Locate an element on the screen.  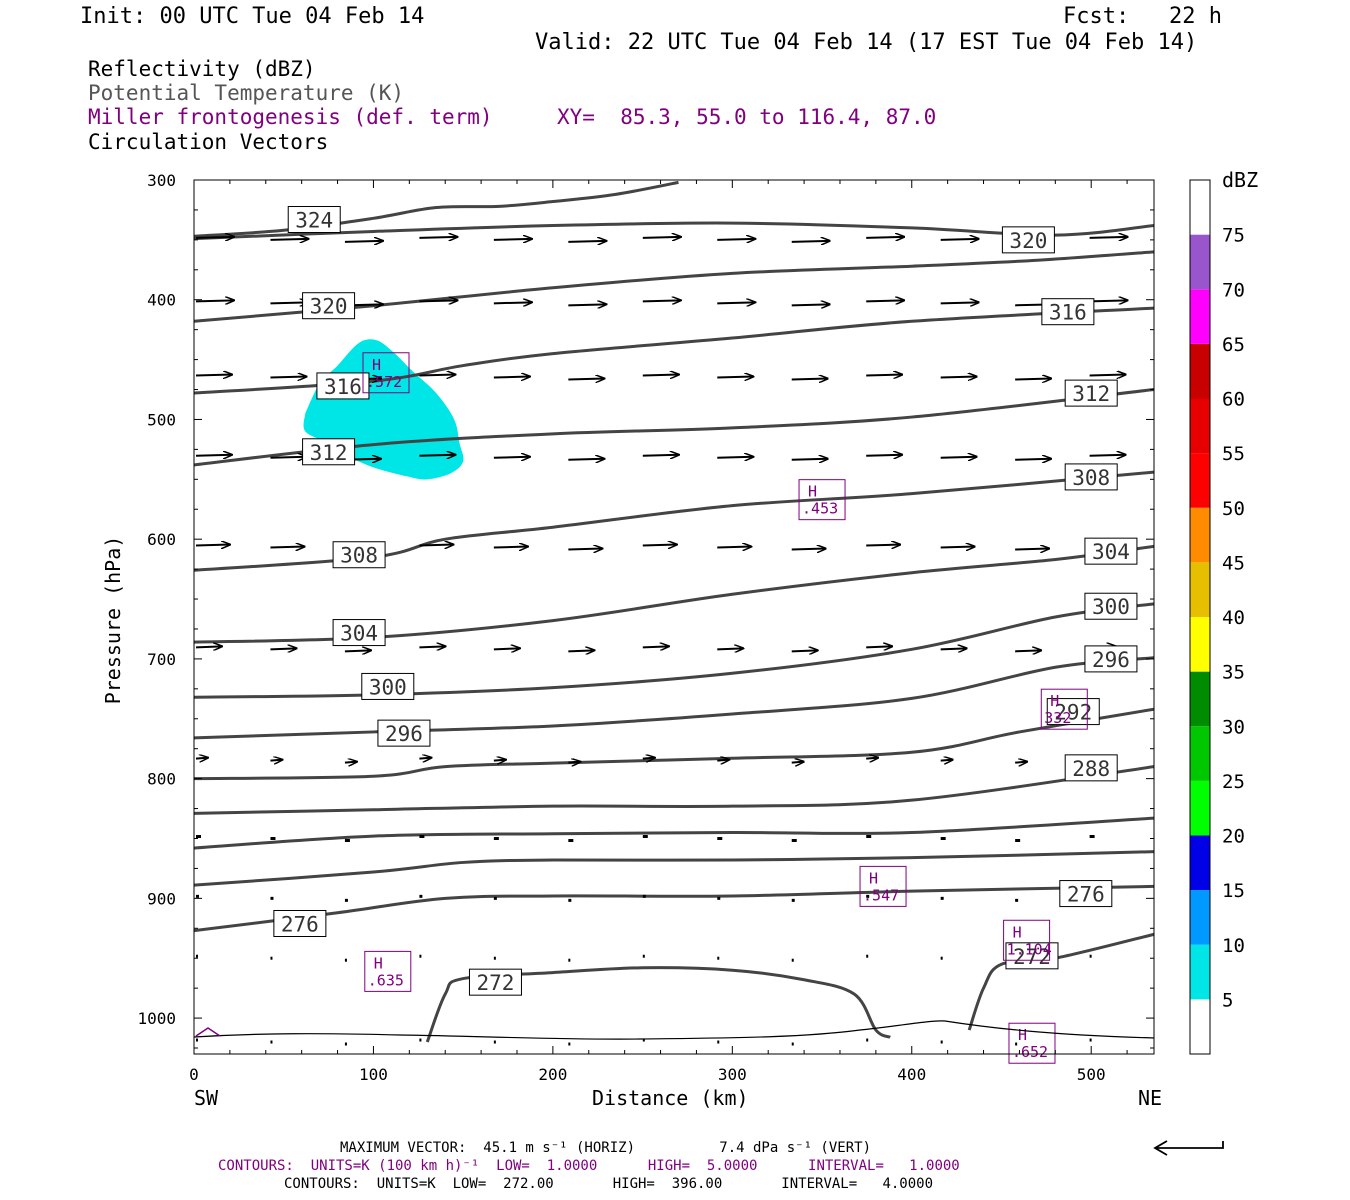
colorbar-label: 20 is located at coordinates (1233, 837).